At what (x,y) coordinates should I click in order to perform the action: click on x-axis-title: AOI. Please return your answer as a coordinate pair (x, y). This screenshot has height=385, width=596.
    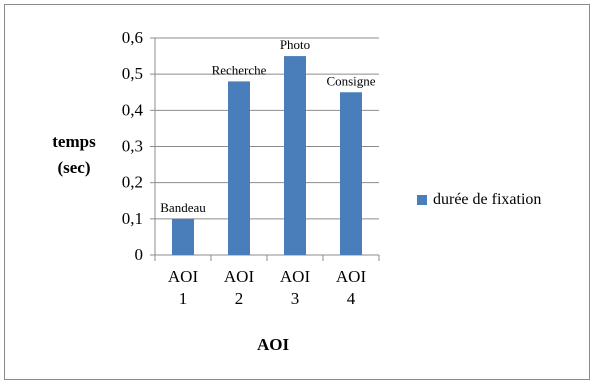
    Looking at the image, I should click on (273, 345).